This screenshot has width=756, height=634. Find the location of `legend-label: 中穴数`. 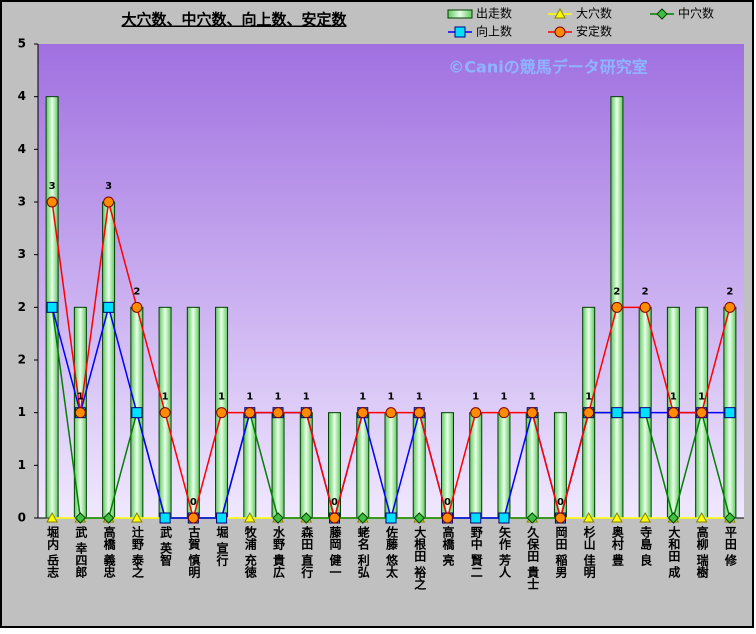

legend-label: 中穴数 is located at coordinates (696, 13).